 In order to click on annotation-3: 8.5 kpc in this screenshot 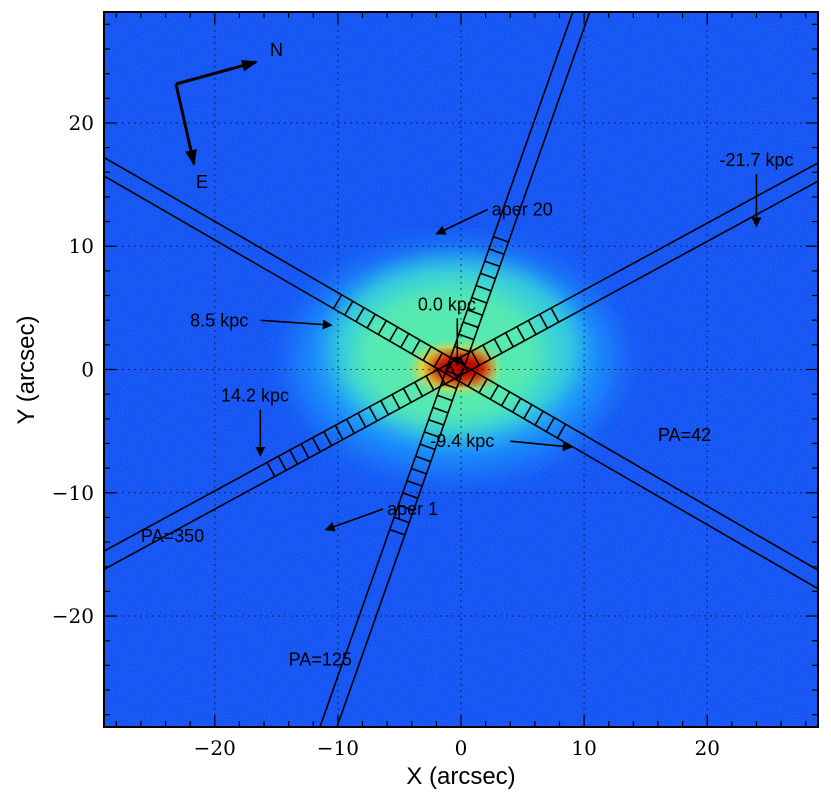, I will do `click(219, 320)`.